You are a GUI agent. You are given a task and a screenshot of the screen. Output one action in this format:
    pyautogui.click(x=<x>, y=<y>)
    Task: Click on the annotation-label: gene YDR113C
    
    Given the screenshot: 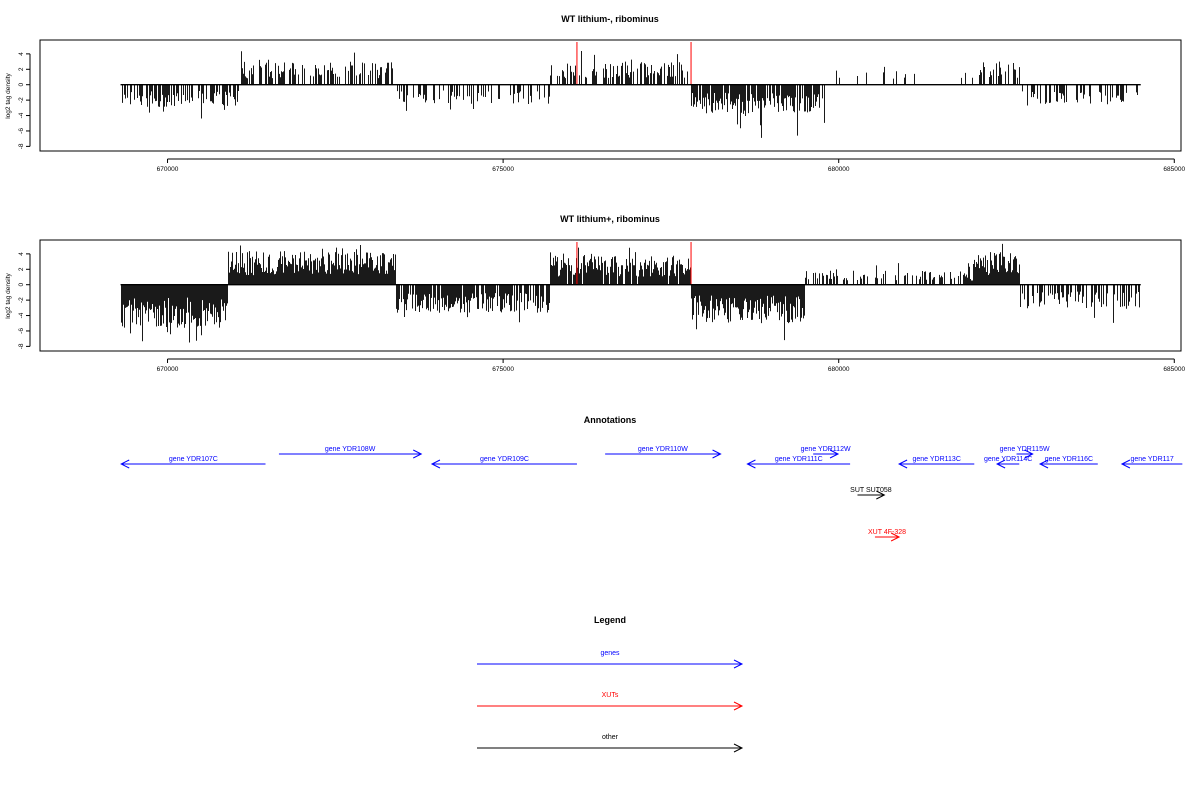 What is the action you would take?
    pyautogui.click(x=936, y=459)
    